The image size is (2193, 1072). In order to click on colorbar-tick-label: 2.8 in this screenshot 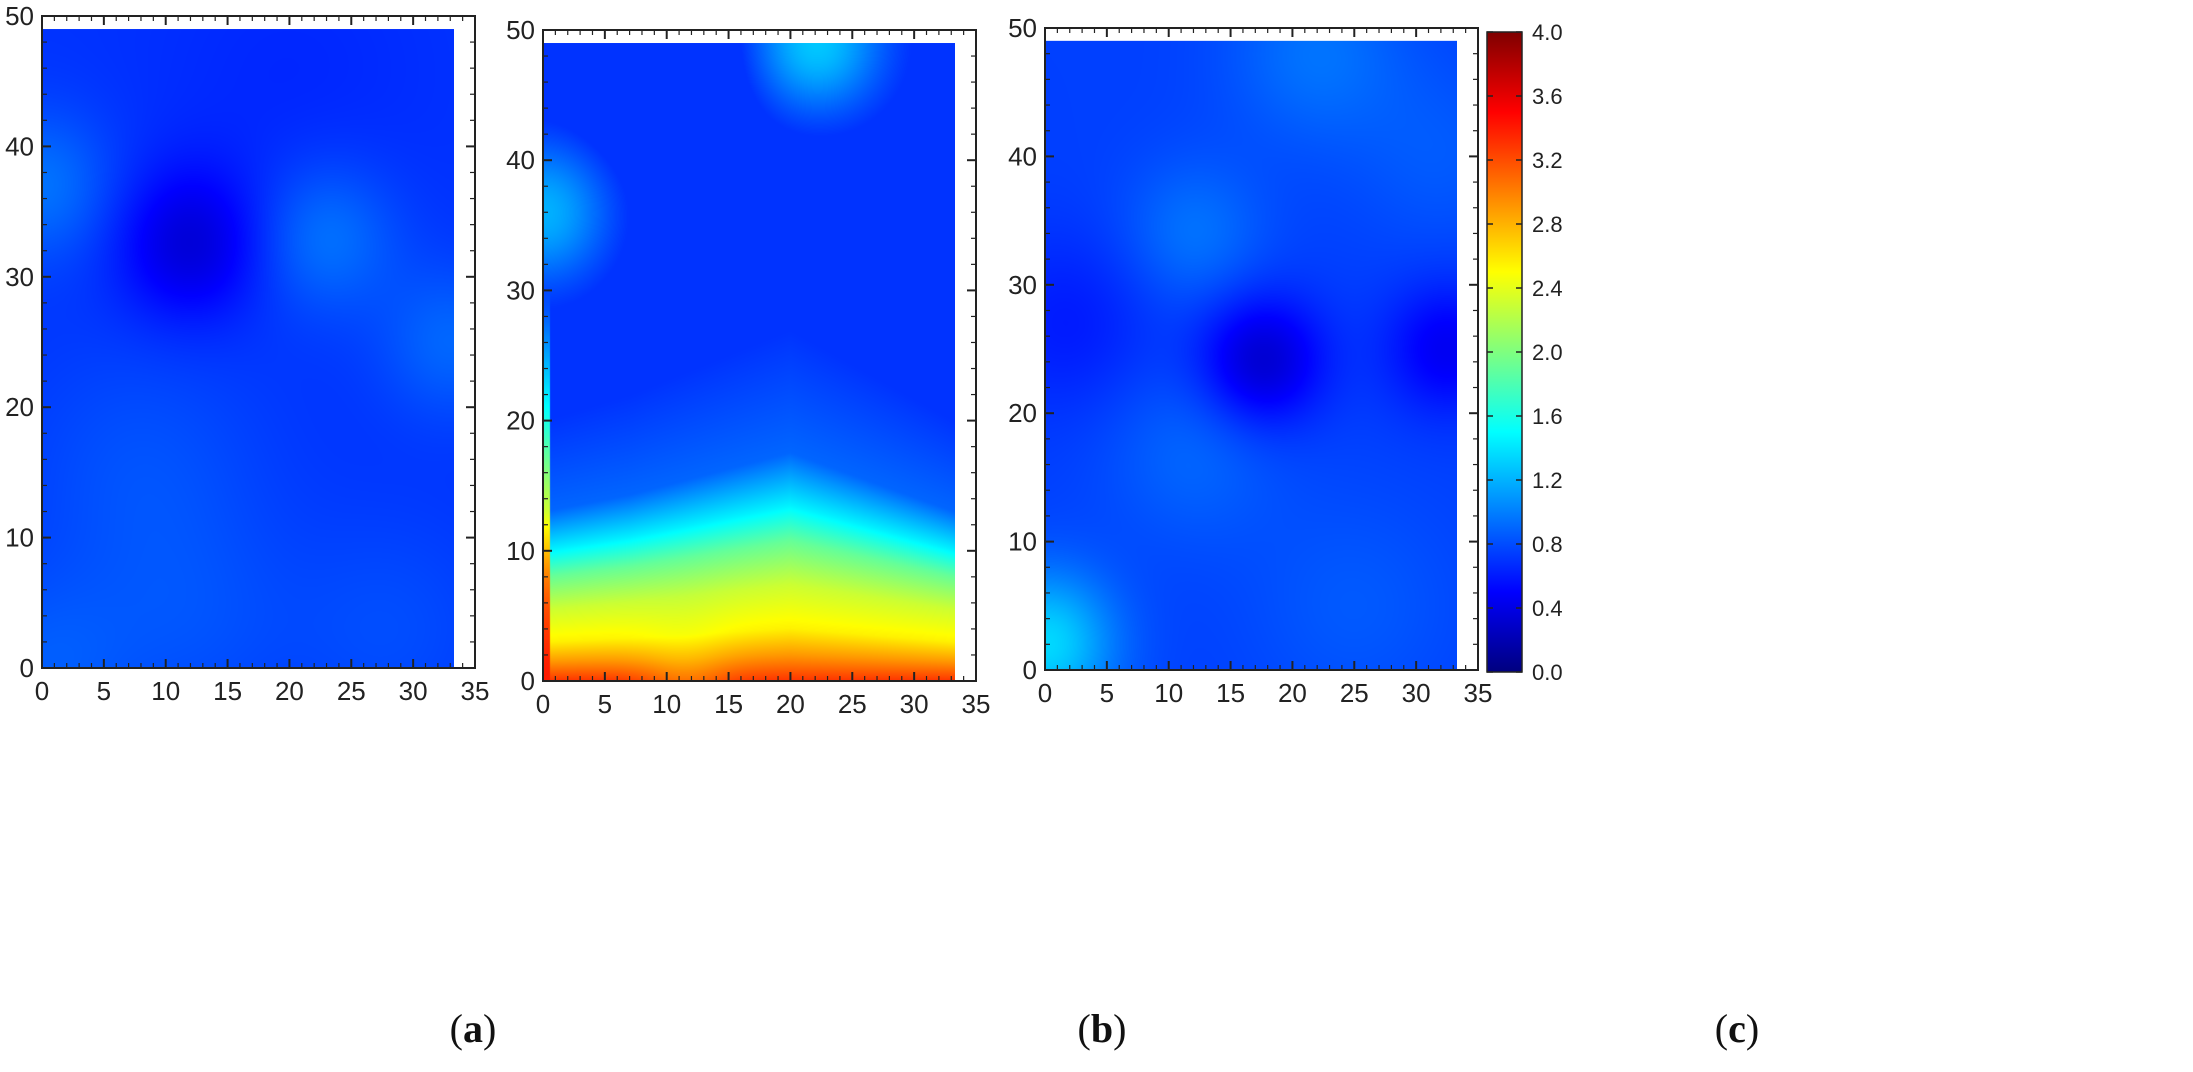, I will do `click(1547, 224)`.